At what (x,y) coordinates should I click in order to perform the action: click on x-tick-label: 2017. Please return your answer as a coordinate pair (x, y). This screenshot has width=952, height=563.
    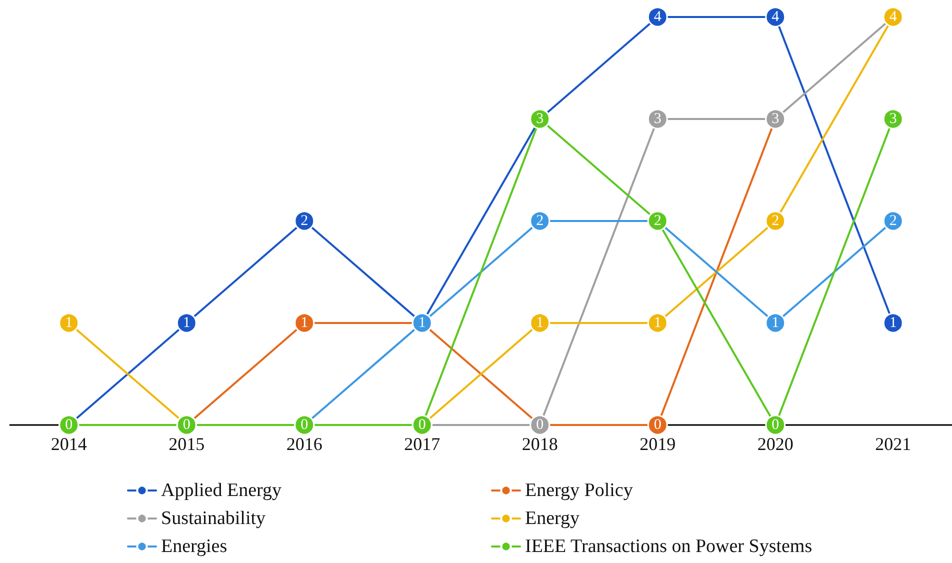
    Looking at the image, I should click on (422, 444).